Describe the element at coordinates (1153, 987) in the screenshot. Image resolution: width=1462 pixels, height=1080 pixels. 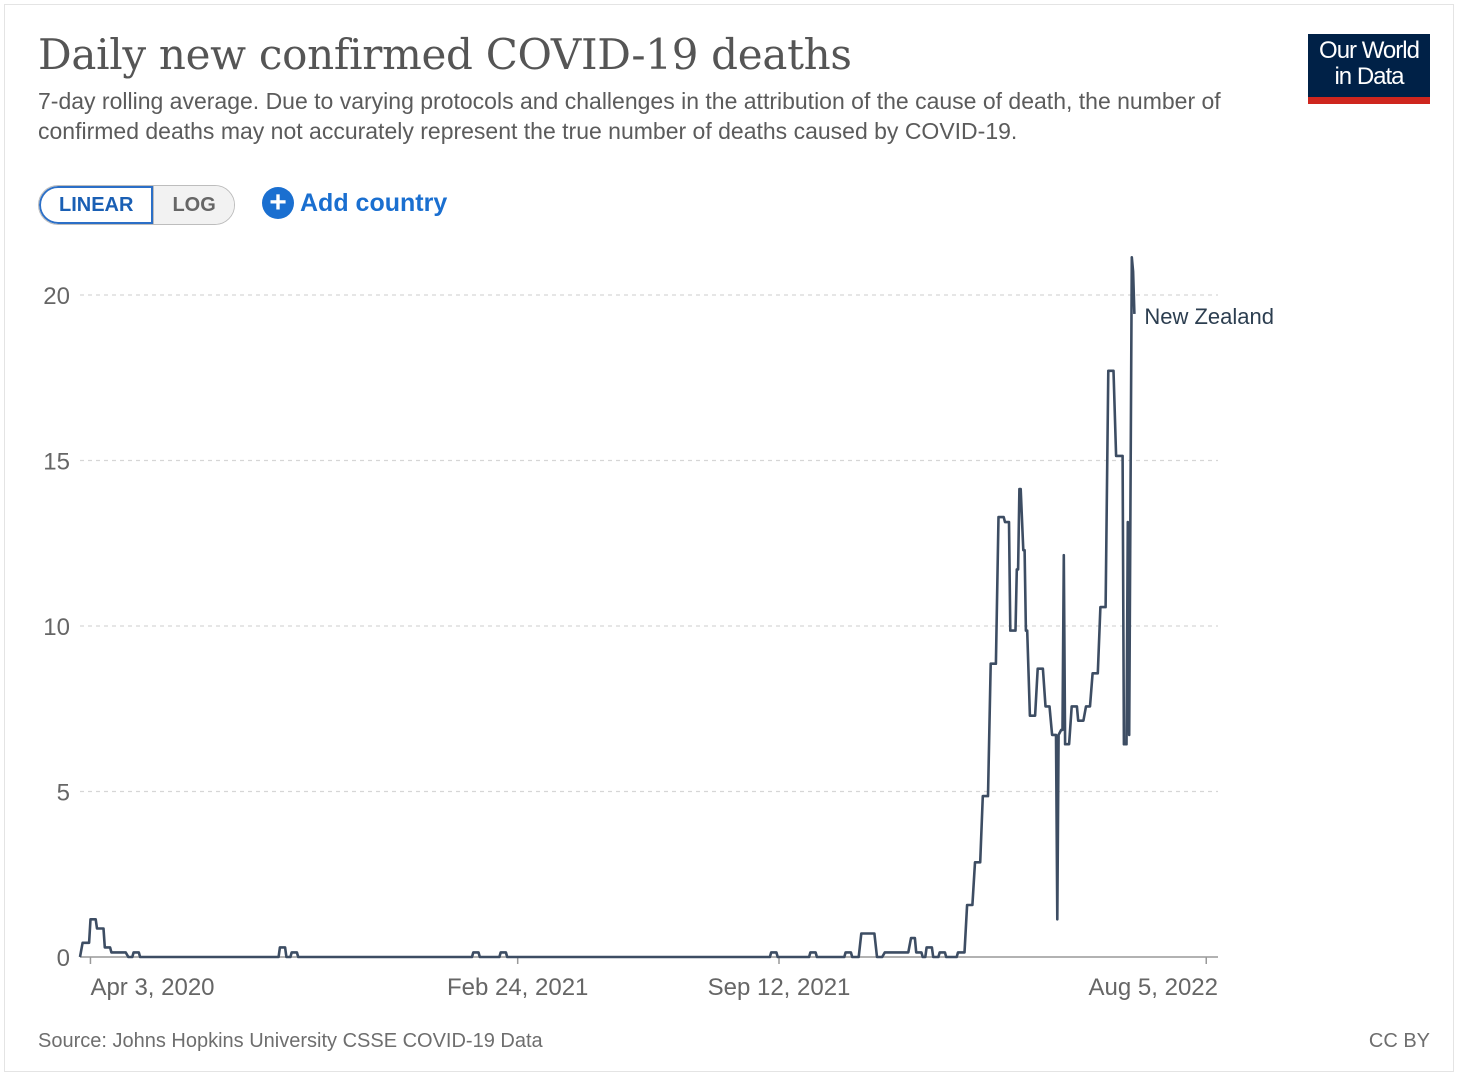
I see `x-tick-label: Aug 5, 2022` at that location.